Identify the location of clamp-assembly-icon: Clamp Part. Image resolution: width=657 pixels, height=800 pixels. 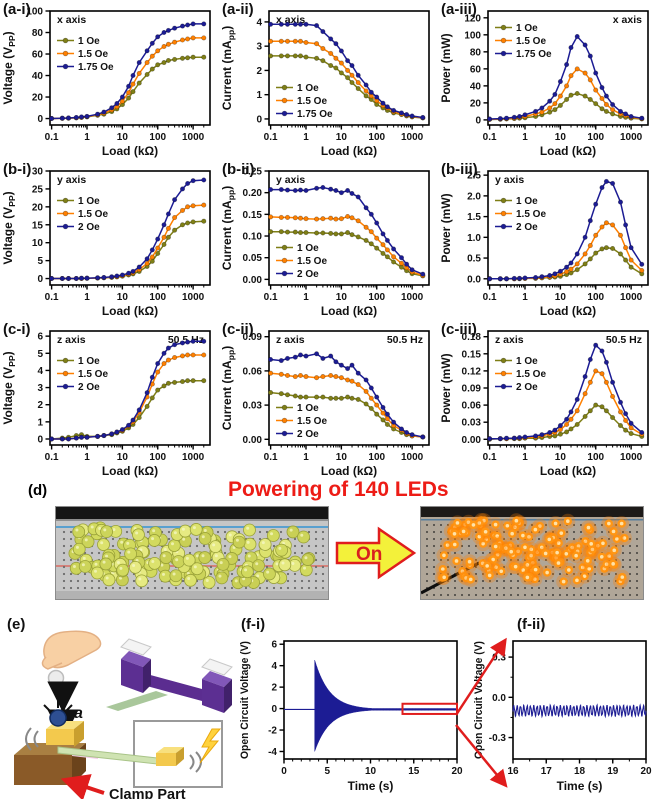
(118, 749).